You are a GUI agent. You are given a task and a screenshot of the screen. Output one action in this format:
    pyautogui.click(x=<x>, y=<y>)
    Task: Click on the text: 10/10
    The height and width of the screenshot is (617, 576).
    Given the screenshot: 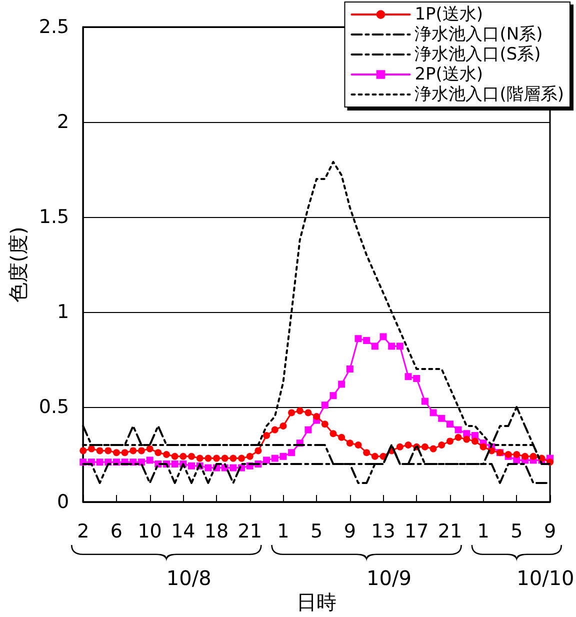 What is the action you would take?
    pyautogui.click(x=545, y=578)
    